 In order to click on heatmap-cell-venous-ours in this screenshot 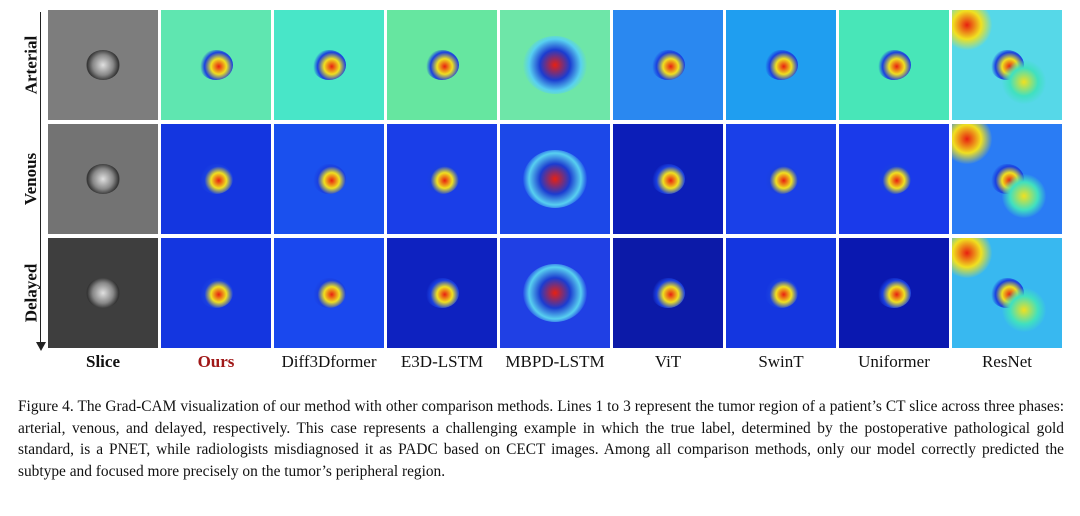, I will do `click(216, 179)`.